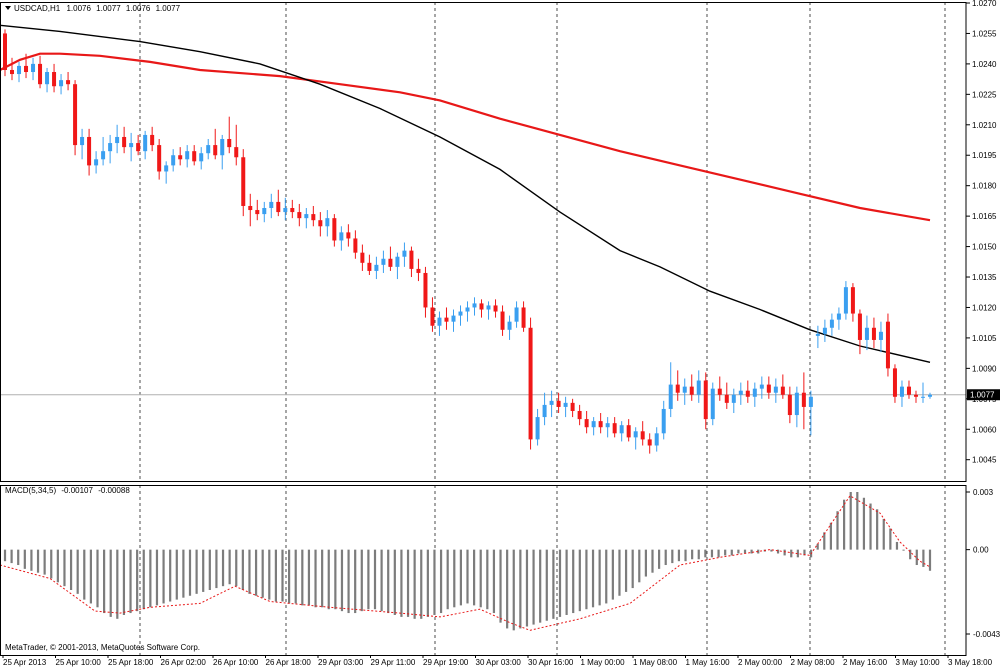  Describe the element at coordinates (813, 662) in the screenshot. I see `x-tick-label: 2 May 08:00` at that location.